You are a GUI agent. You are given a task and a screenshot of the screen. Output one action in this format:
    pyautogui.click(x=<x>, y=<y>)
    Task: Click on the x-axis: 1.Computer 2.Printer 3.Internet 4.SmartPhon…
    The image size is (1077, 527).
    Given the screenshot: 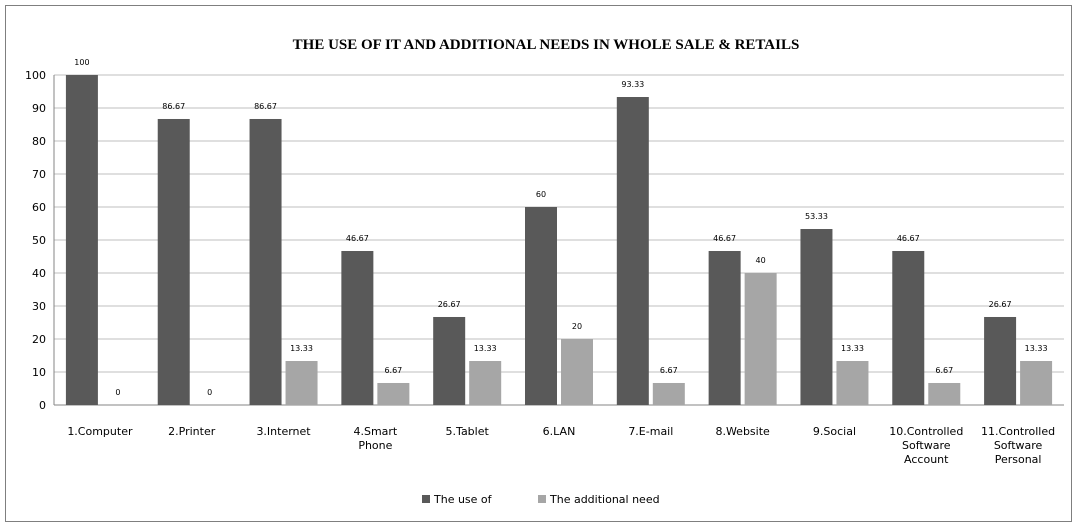 What is the action you would take?
    pyautogui.click(x=561, y=445)
    